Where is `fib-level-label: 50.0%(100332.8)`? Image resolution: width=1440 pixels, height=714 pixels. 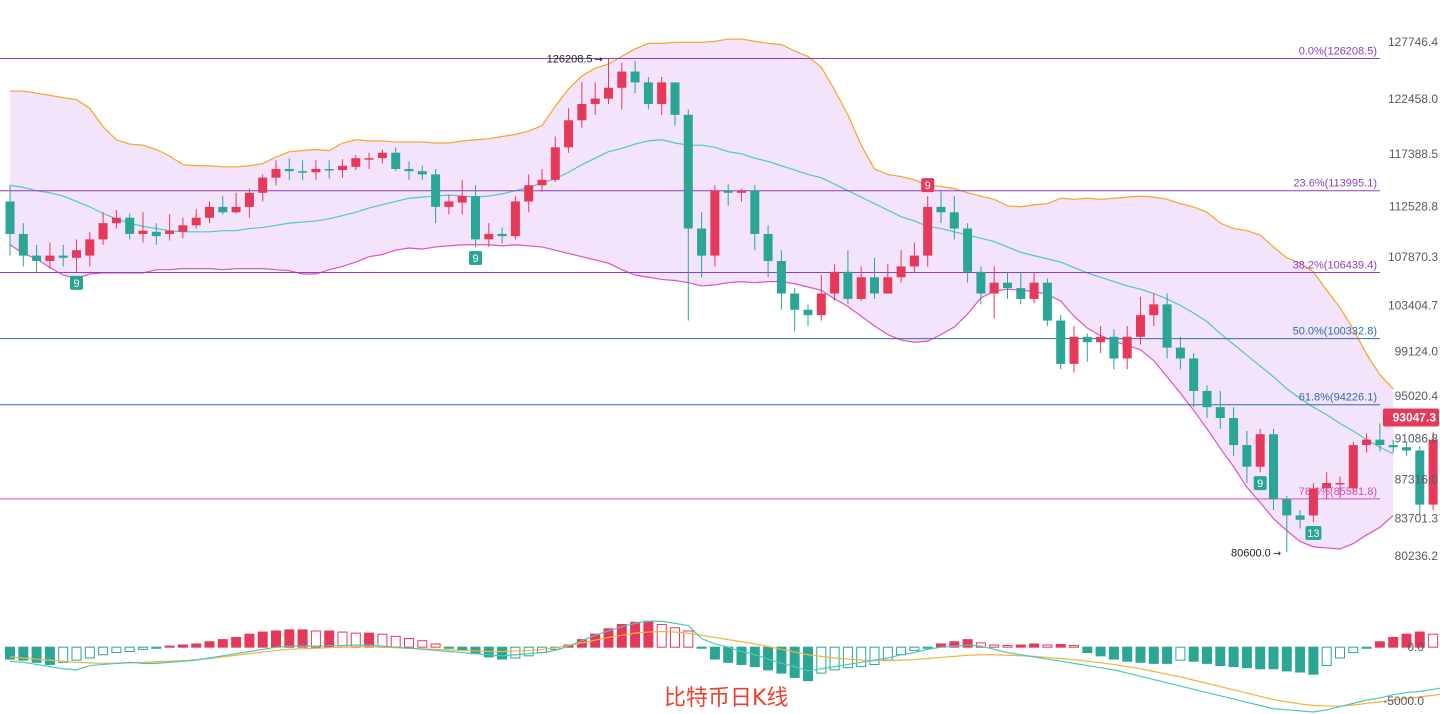 fib-level-label: 50.0%(100332.8) is located at coordinates (1335, 332).